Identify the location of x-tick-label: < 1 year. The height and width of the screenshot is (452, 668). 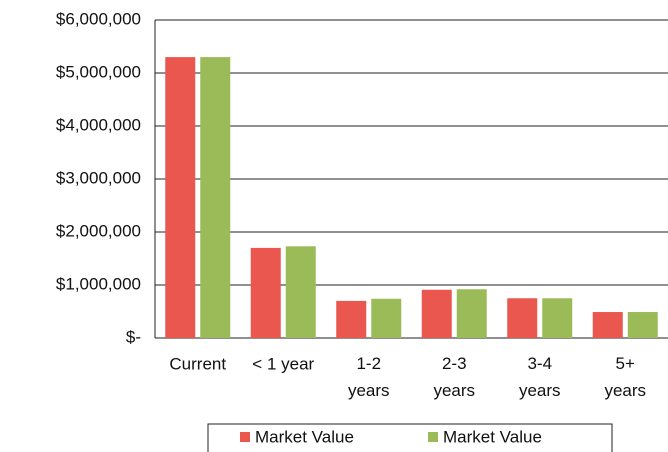
(283, 363).